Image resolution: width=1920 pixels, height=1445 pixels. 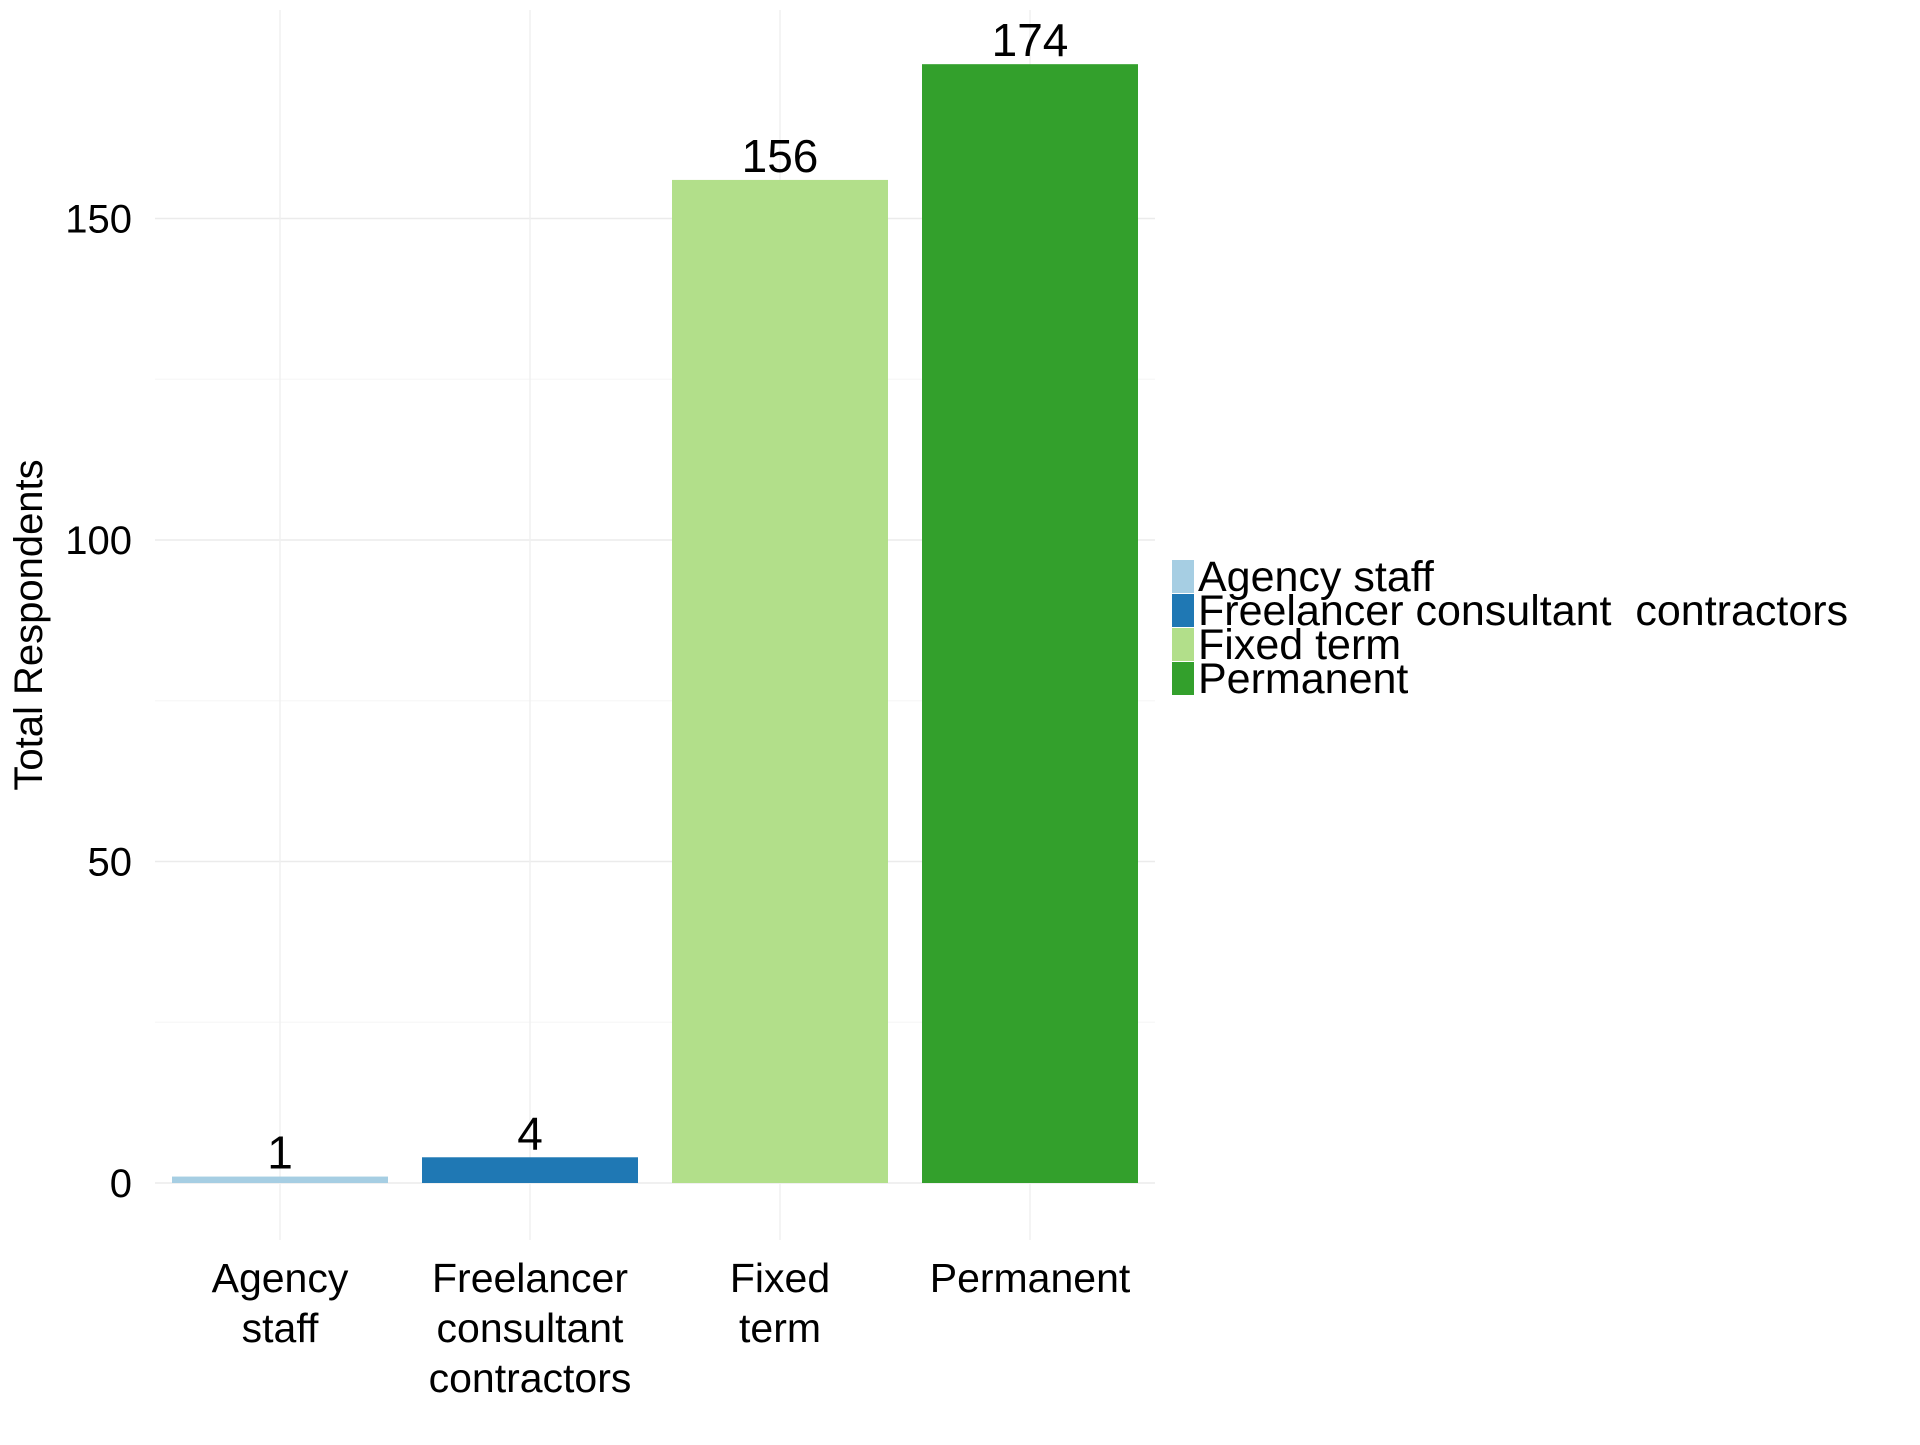 What do you see at coordinates (280, 1303) in the screenshot?
I see `x-tick-label: Agency staff` at bounding box center [280, 1303].